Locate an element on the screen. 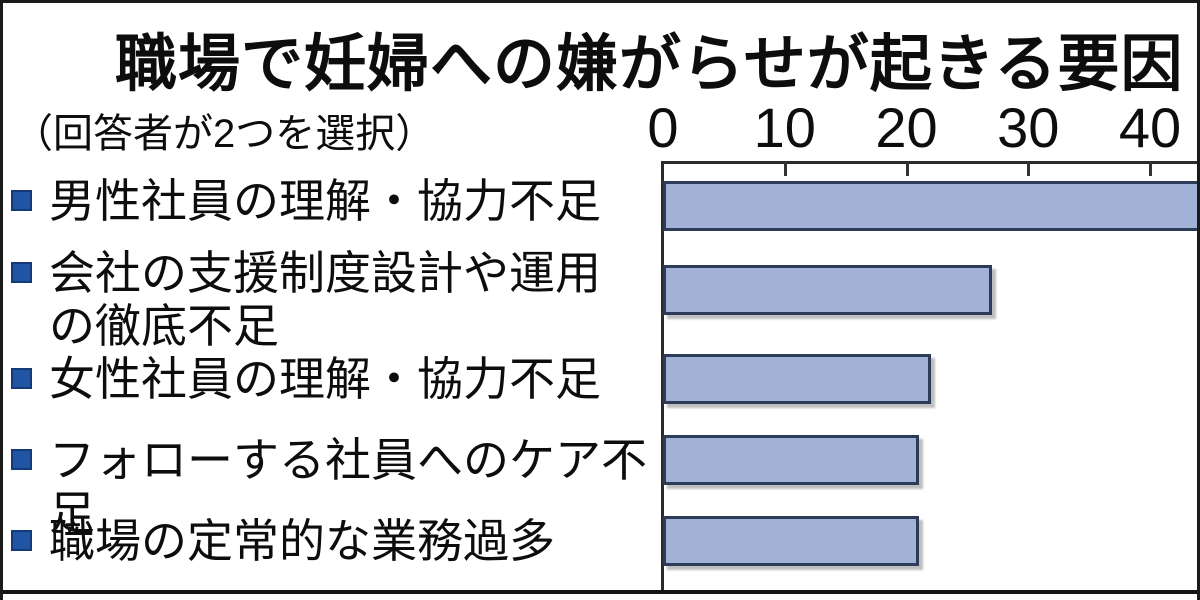  category-label-row: 職場の定常的な業務過多 is located at coordinates (337, 541).